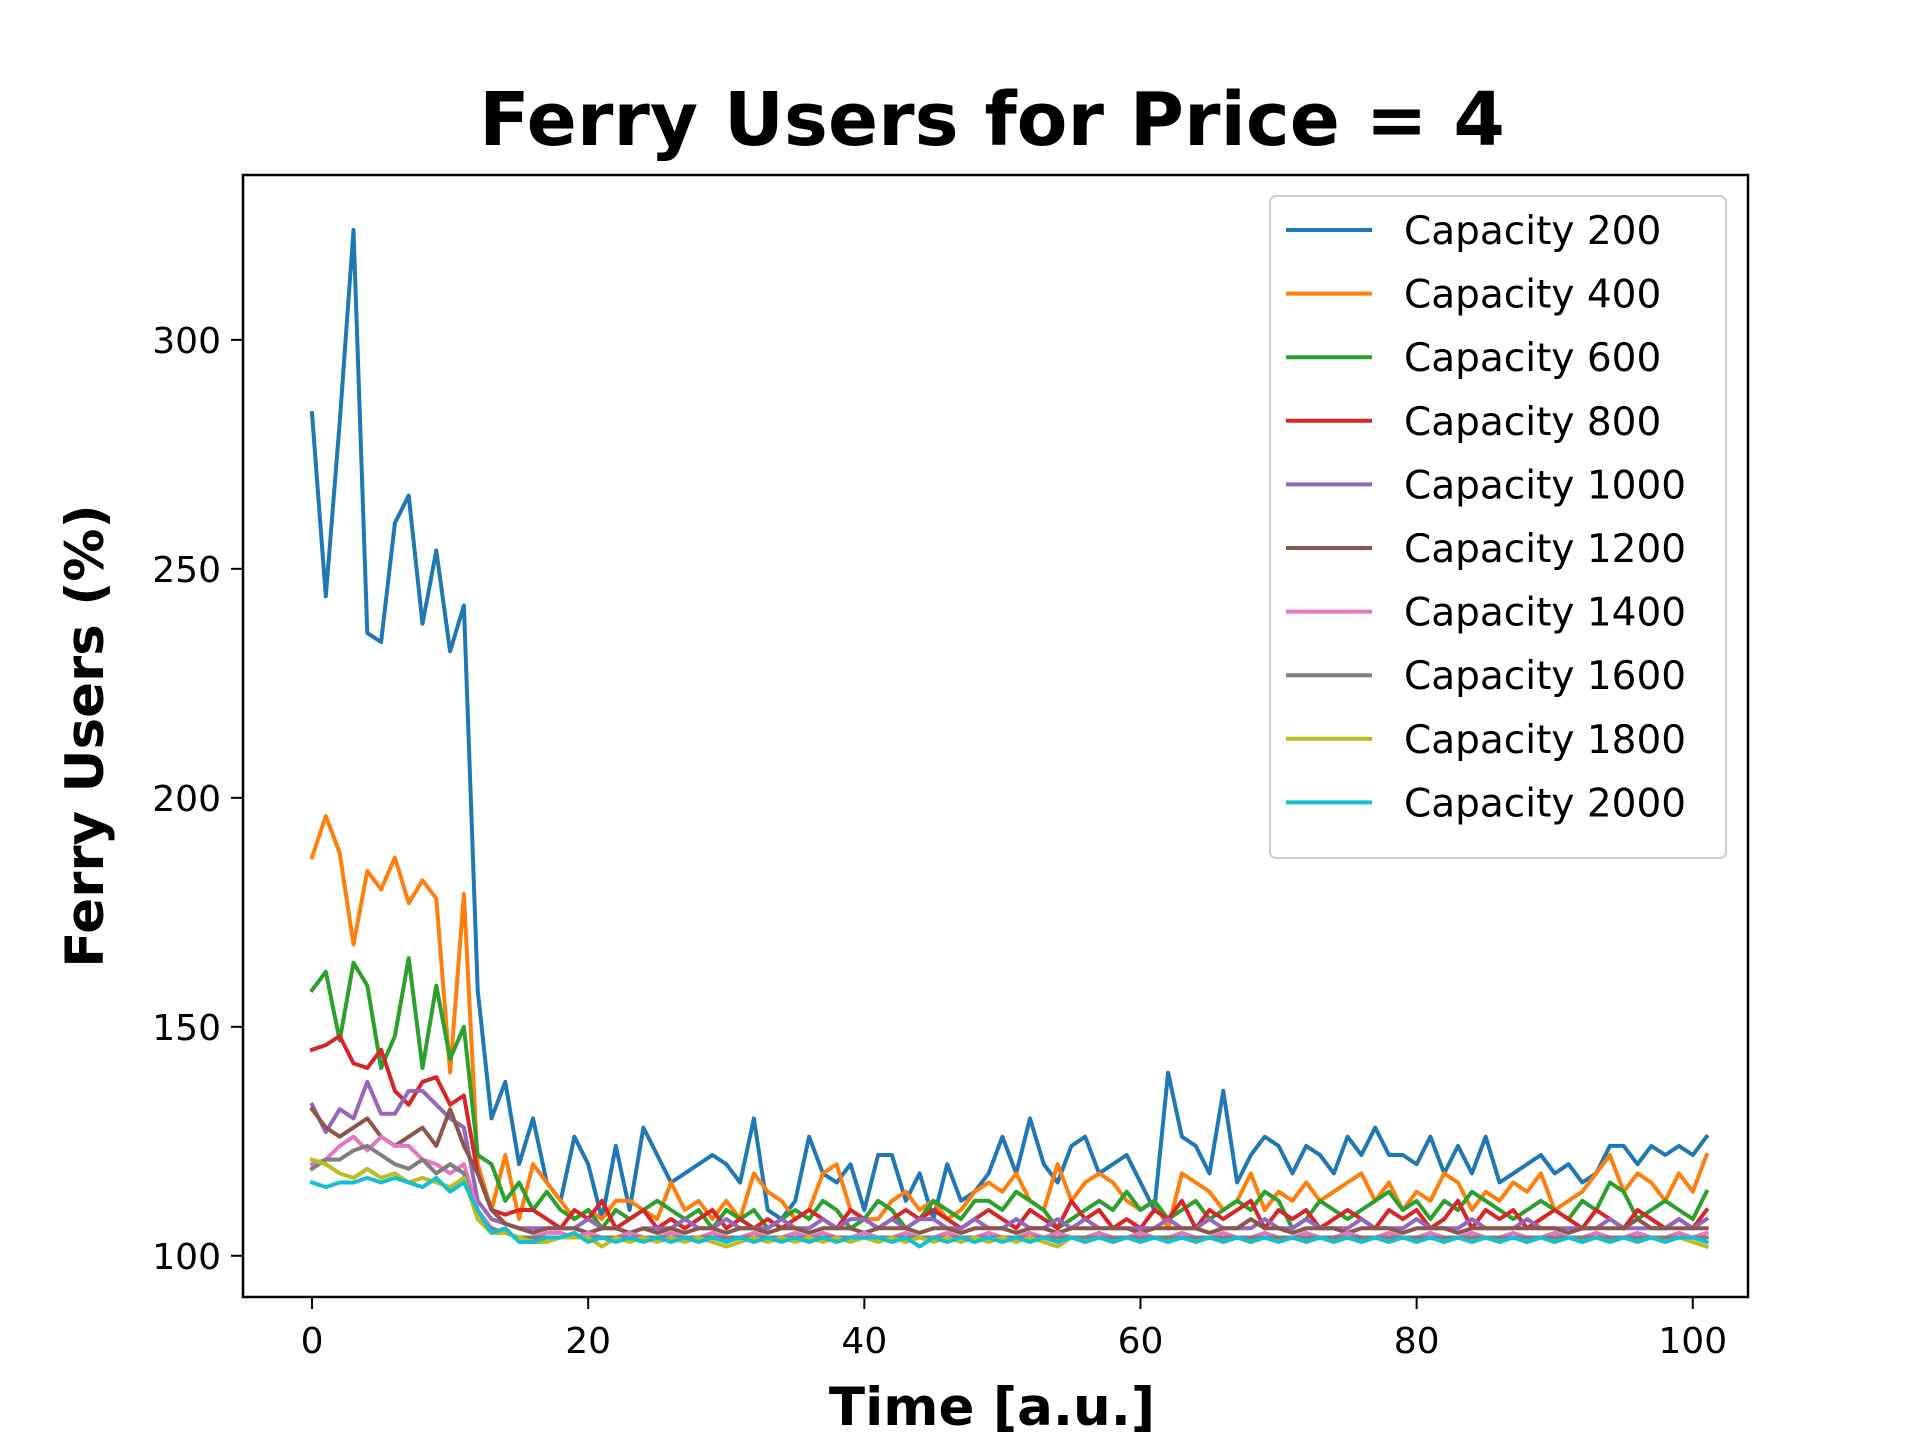 The width and height of the screenshot is (1920, 1440). What do you see at coordinates (186, 1257) in the screenshot?
I see `y-tick-label-0: 100` at bounding box center [186, 1257].